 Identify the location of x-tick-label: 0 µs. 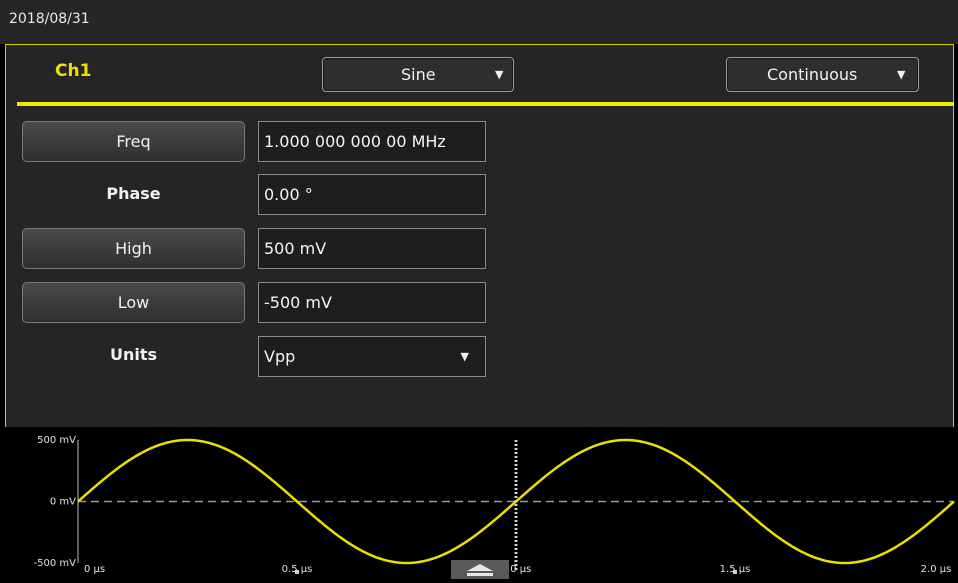
(94, 569).